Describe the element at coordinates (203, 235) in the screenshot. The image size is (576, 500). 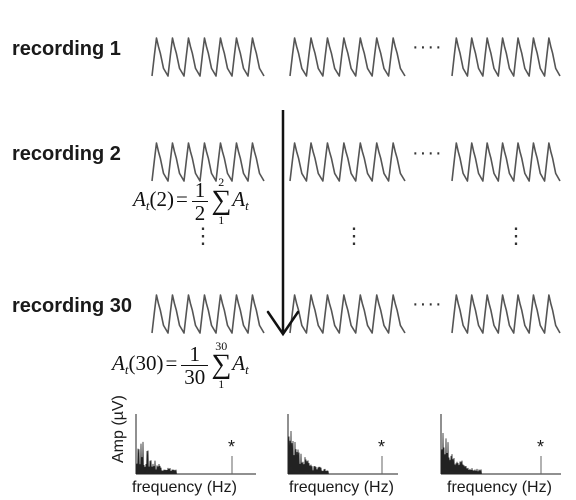
I see `column-1-vertical-ellipsis: ⋮` at that location.